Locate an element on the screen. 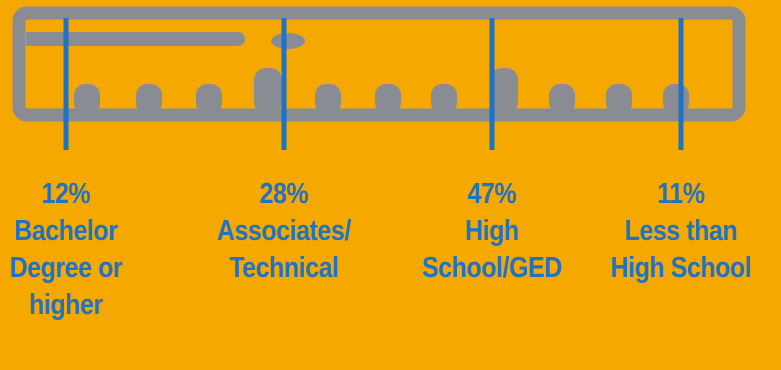  label-group-bachelor-degree-or-higher: 12% Bachelor Degree or higher is located at coordinates (74, 250).